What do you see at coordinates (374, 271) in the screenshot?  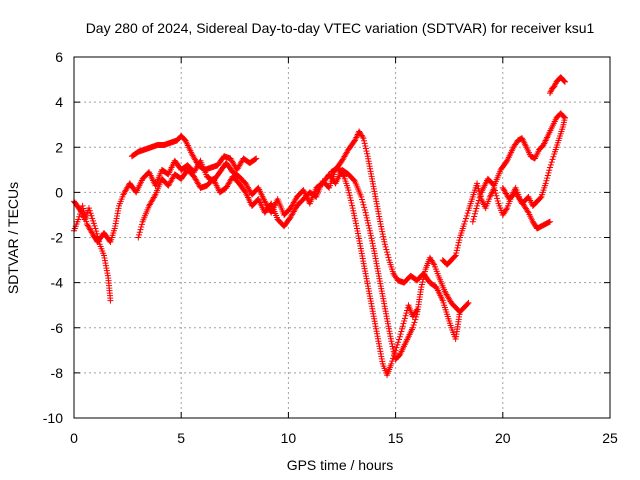 I see `series-track-e` at bounding box center [374, 271].